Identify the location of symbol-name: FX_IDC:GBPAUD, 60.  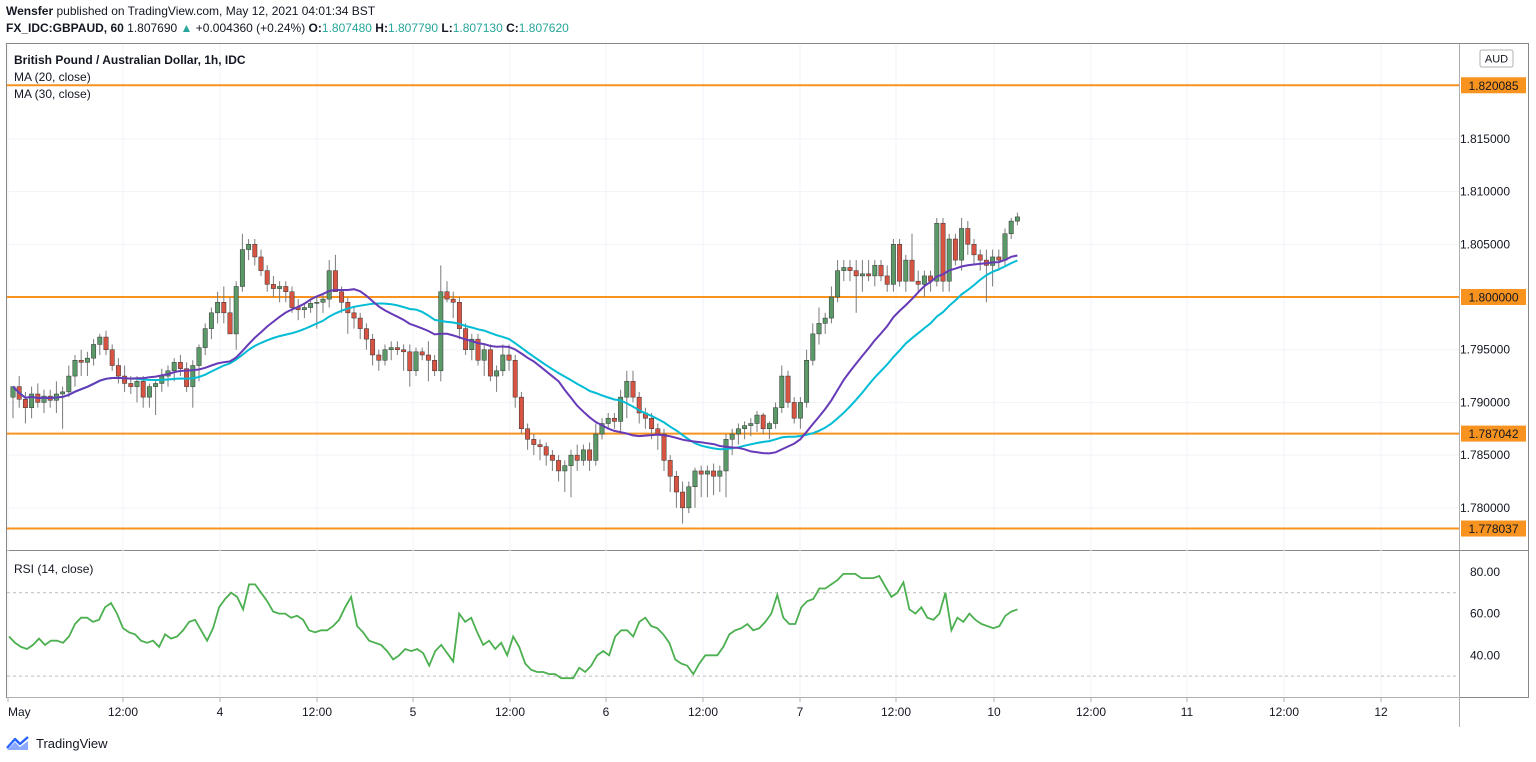
(65, 28).